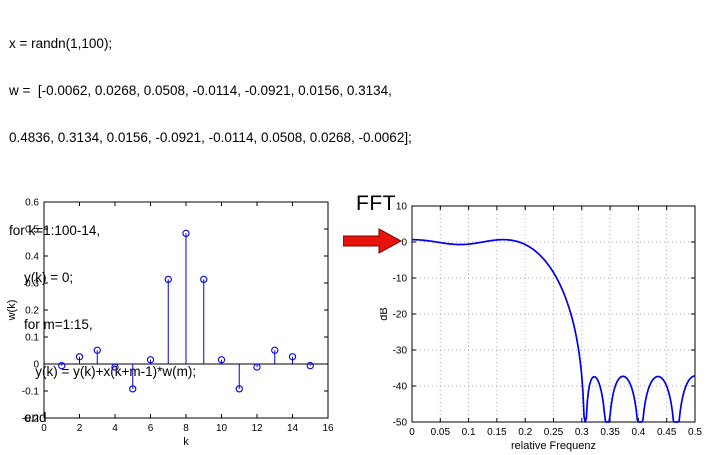 This screenshot has width=720, height=455. Describe the element at coordinates (210, 185) in the screenshot. I see `code-line` at that location.